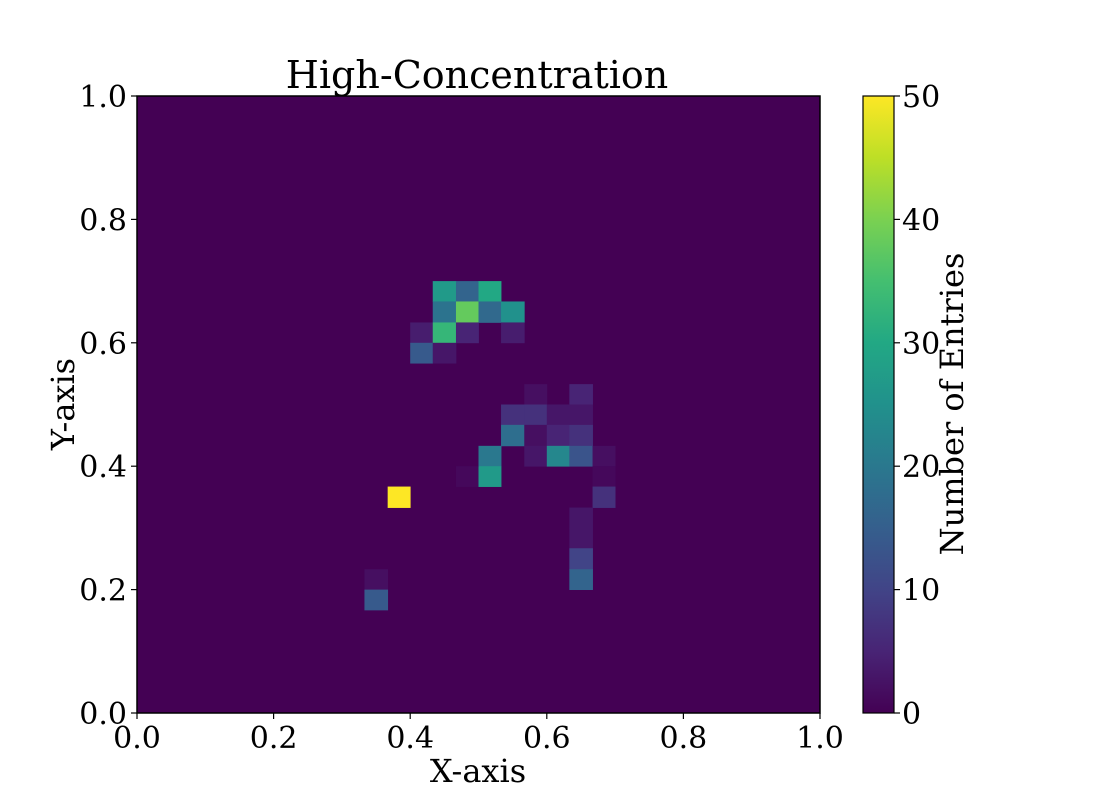 The image size is (1100, 800). What do you see at coordinates (921, 344) in the screenshot?
I see `colorbar-tick-label: 30` at bounding box center [921, 344].